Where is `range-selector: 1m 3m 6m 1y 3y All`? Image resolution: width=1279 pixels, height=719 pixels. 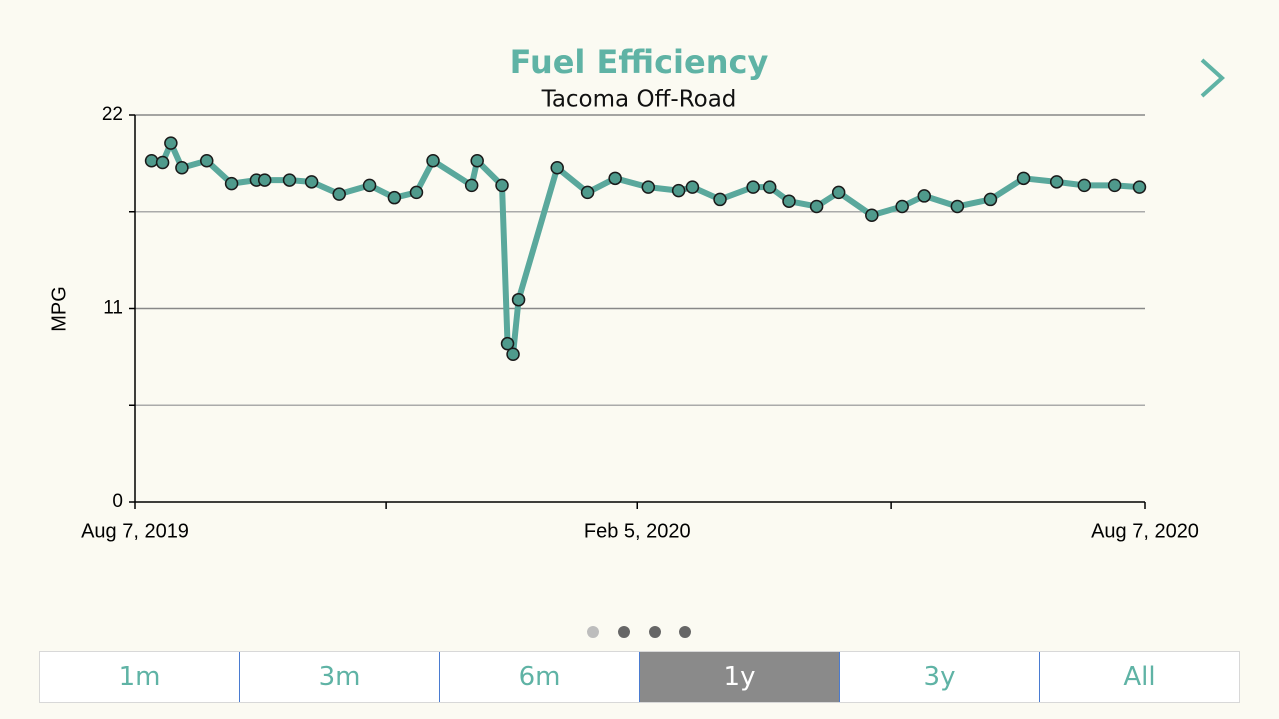
range-selector: 1m 3m 6m 1y 3y All is located at coordinates (639, 677).